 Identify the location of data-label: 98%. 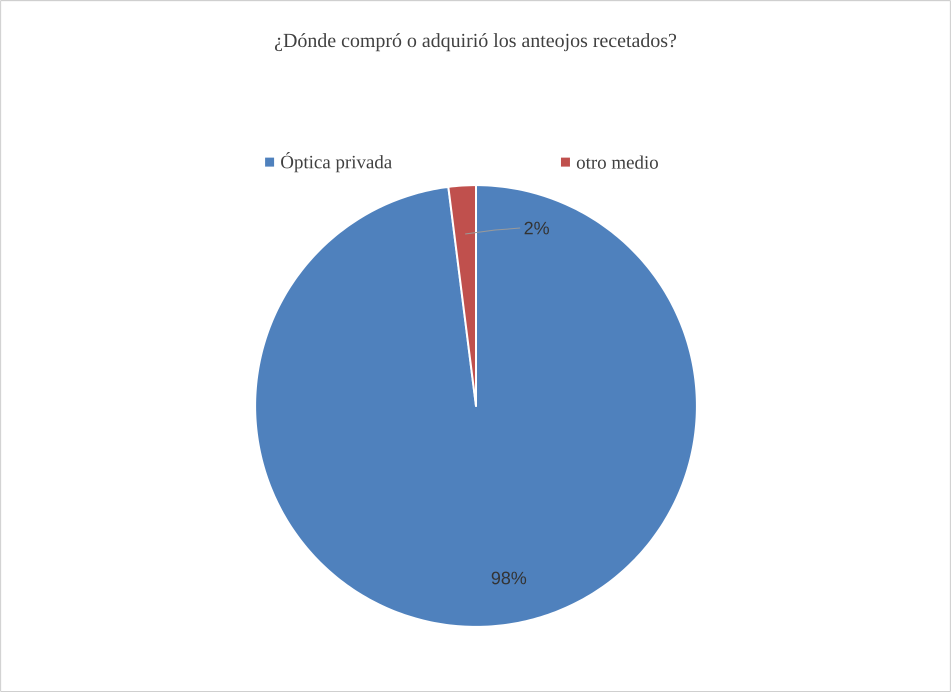
(509, 578).